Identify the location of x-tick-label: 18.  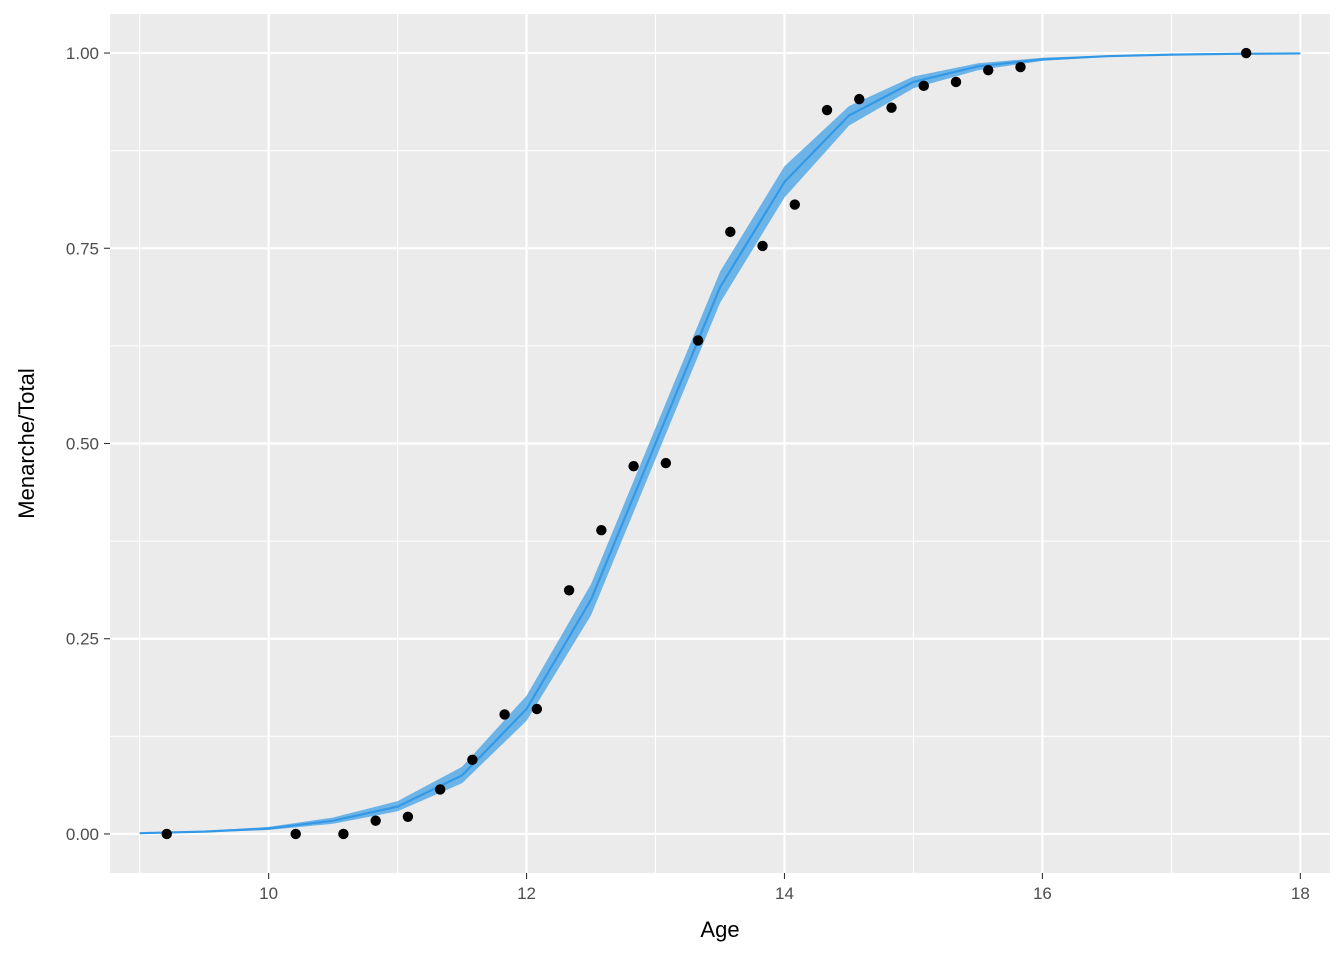
(1300, 893).